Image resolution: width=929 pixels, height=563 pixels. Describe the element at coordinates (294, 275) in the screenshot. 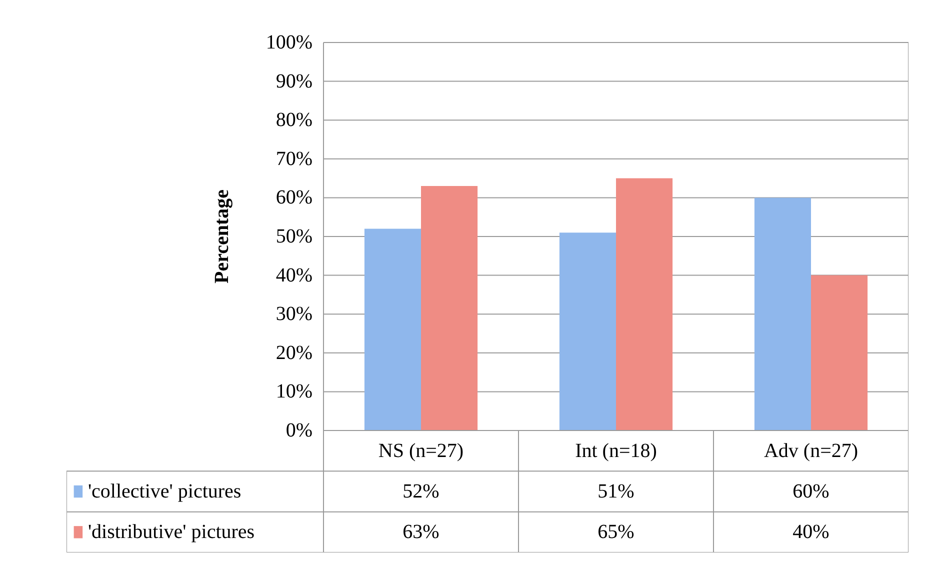

I see `y-tick-label: 40%` at that location.